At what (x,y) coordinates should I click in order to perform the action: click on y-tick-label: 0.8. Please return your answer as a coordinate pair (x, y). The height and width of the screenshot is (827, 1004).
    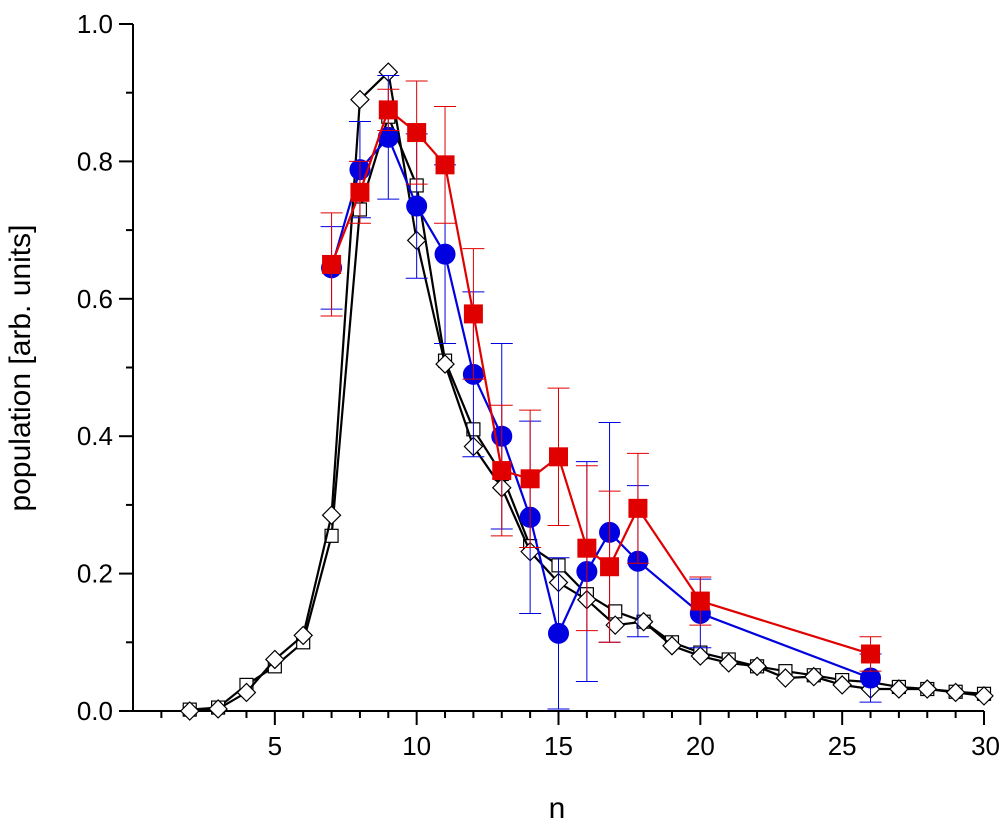
    Looking at the image, I should click on (95, 161).